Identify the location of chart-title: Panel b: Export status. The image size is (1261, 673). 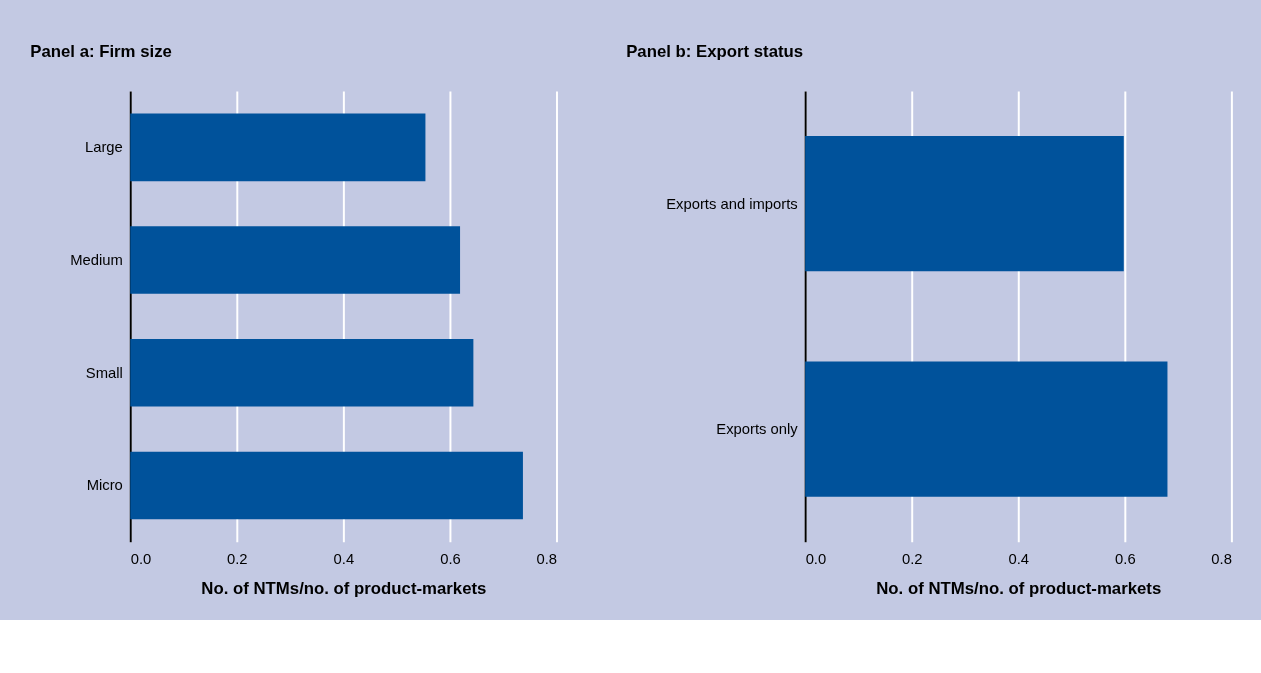
(715, 52).